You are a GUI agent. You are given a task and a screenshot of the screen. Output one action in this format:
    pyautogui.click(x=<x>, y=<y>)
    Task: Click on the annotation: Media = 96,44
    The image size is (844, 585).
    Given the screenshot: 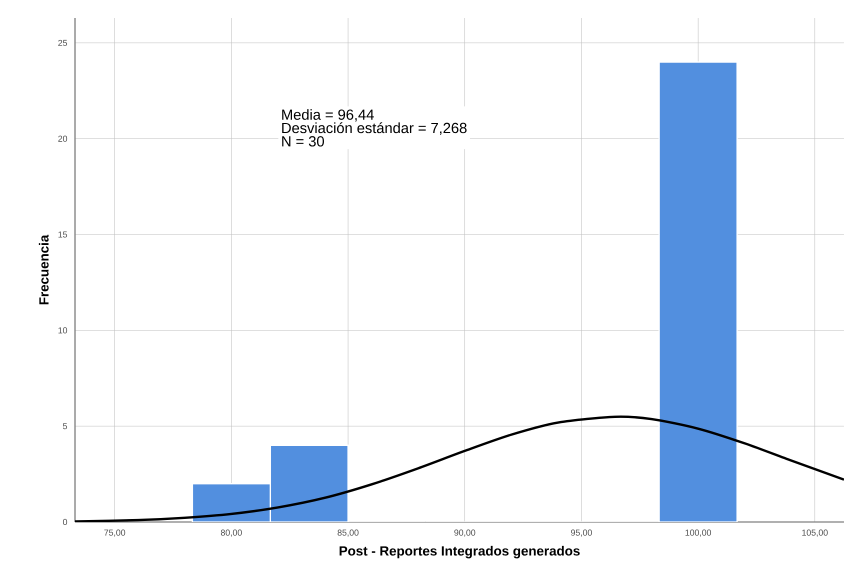 What is the action you would take?
    pyautogui.click(x=328, y=115)
    